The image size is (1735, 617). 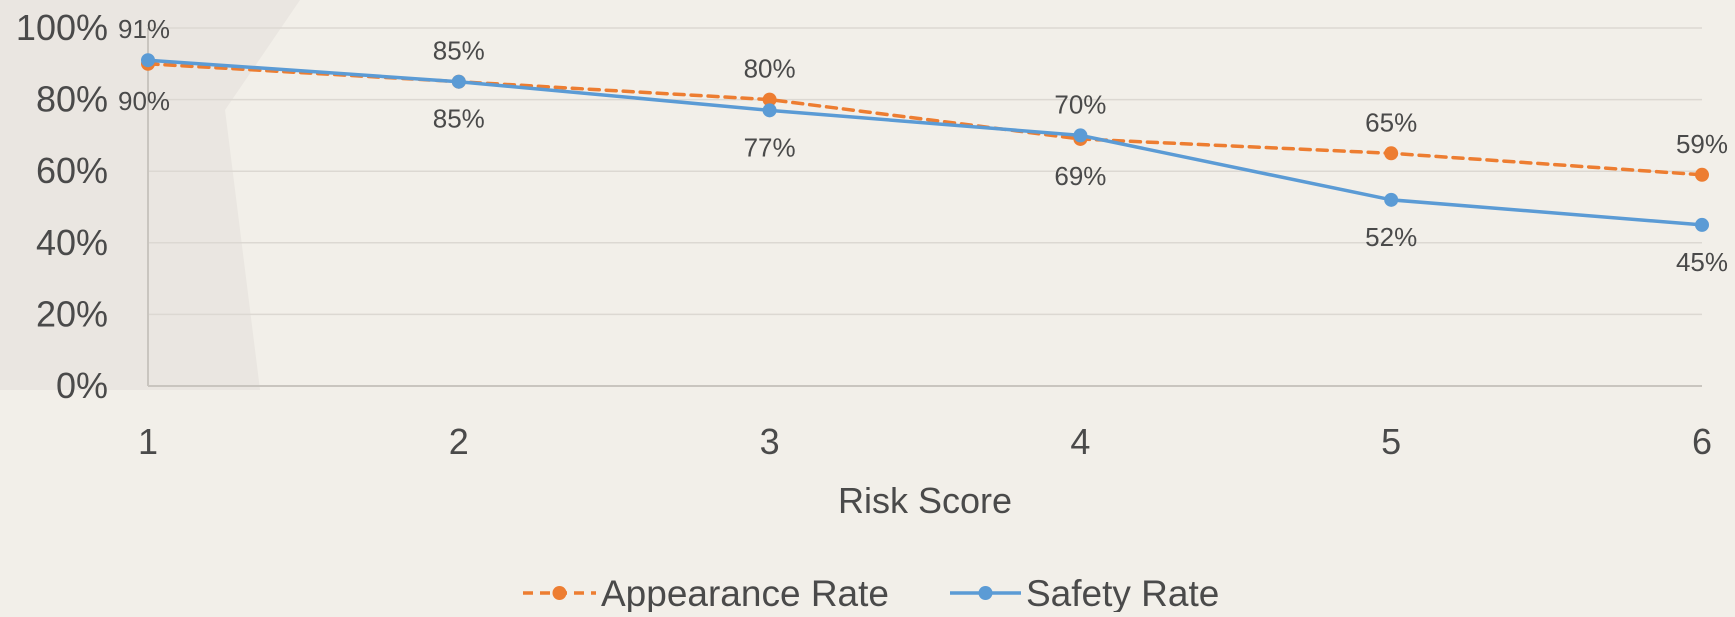 What do you see at coordinates (770, 441) in the screenshot?
I see `x-tick-label: 3` at bounding box center [770, 441].